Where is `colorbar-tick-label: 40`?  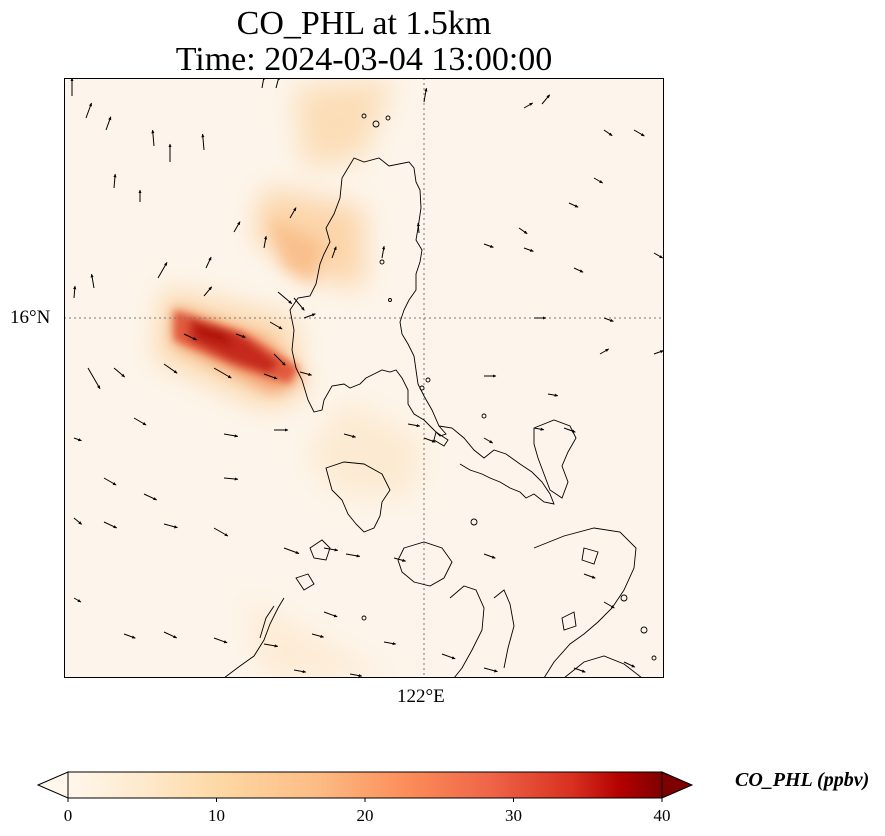 colorbar-tick-label: 40 is located at coordinates (662, 815).